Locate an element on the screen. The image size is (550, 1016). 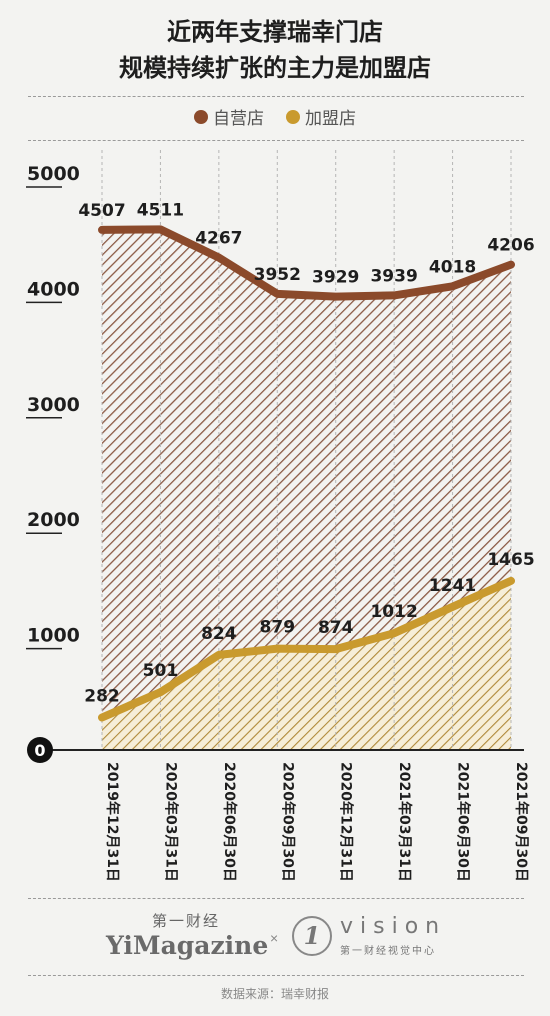
area-franchise is located at coordinates (306, 665).